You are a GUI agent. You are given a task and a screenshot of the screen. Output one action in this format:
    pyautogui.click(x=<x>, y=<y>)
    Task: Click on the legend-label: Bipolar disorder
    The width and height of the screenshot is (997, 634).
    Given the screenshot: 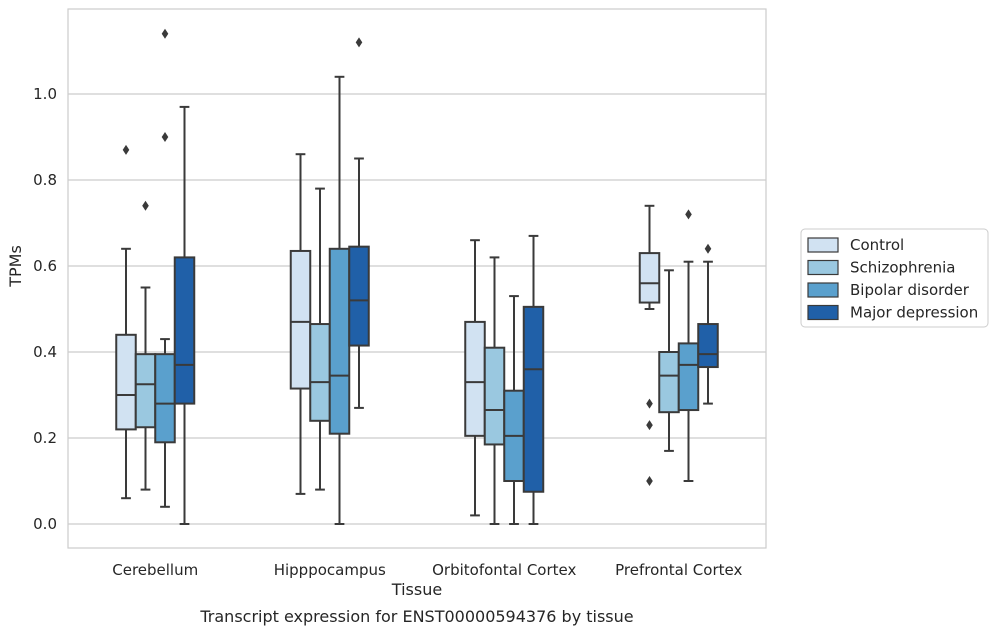 What is the action you would take?
    pyautogui.click(x=910, y=290)
    